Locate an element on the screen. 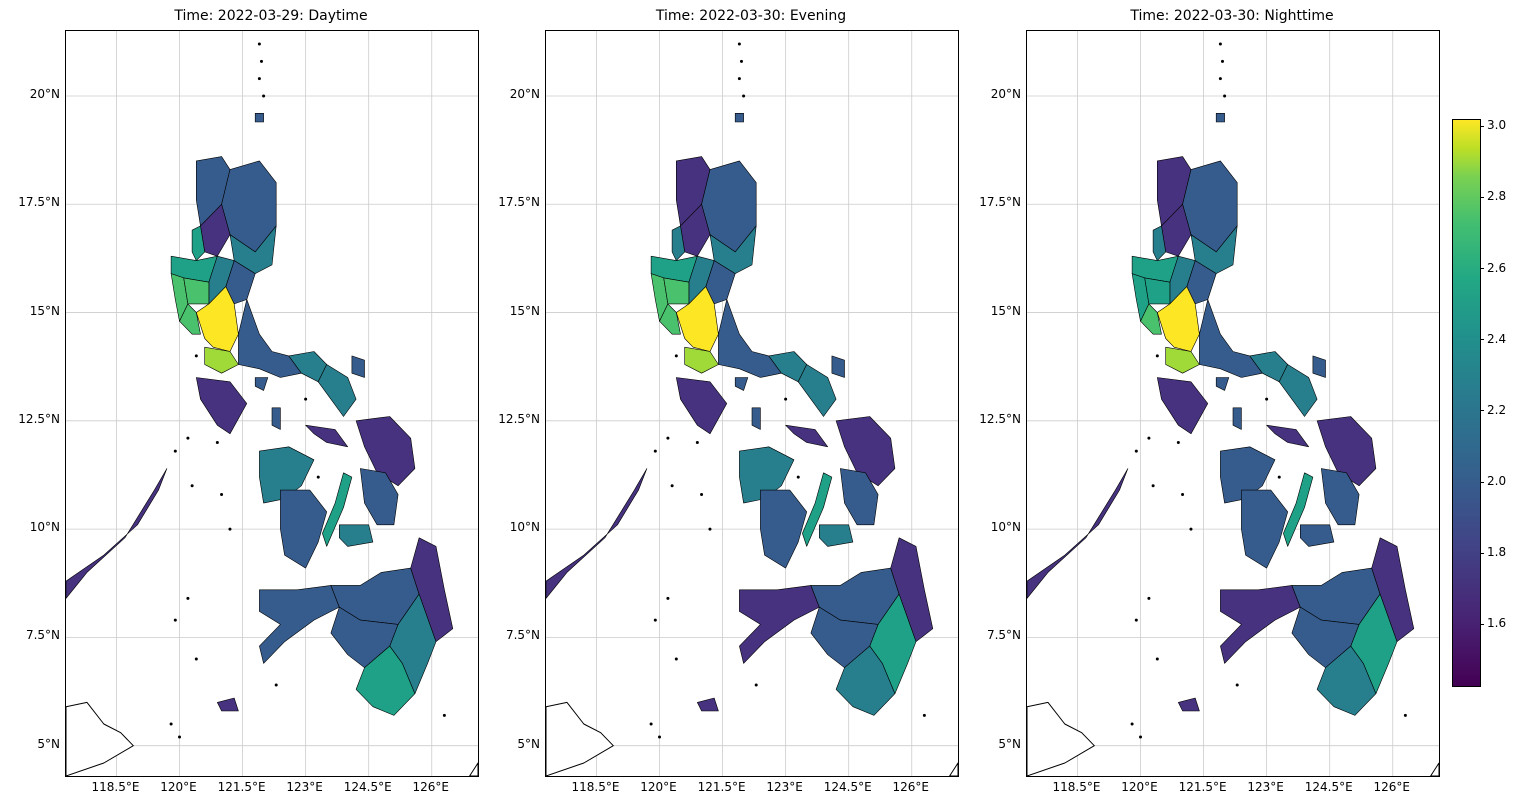  sulu-region is located at coordinates (1189, 704).